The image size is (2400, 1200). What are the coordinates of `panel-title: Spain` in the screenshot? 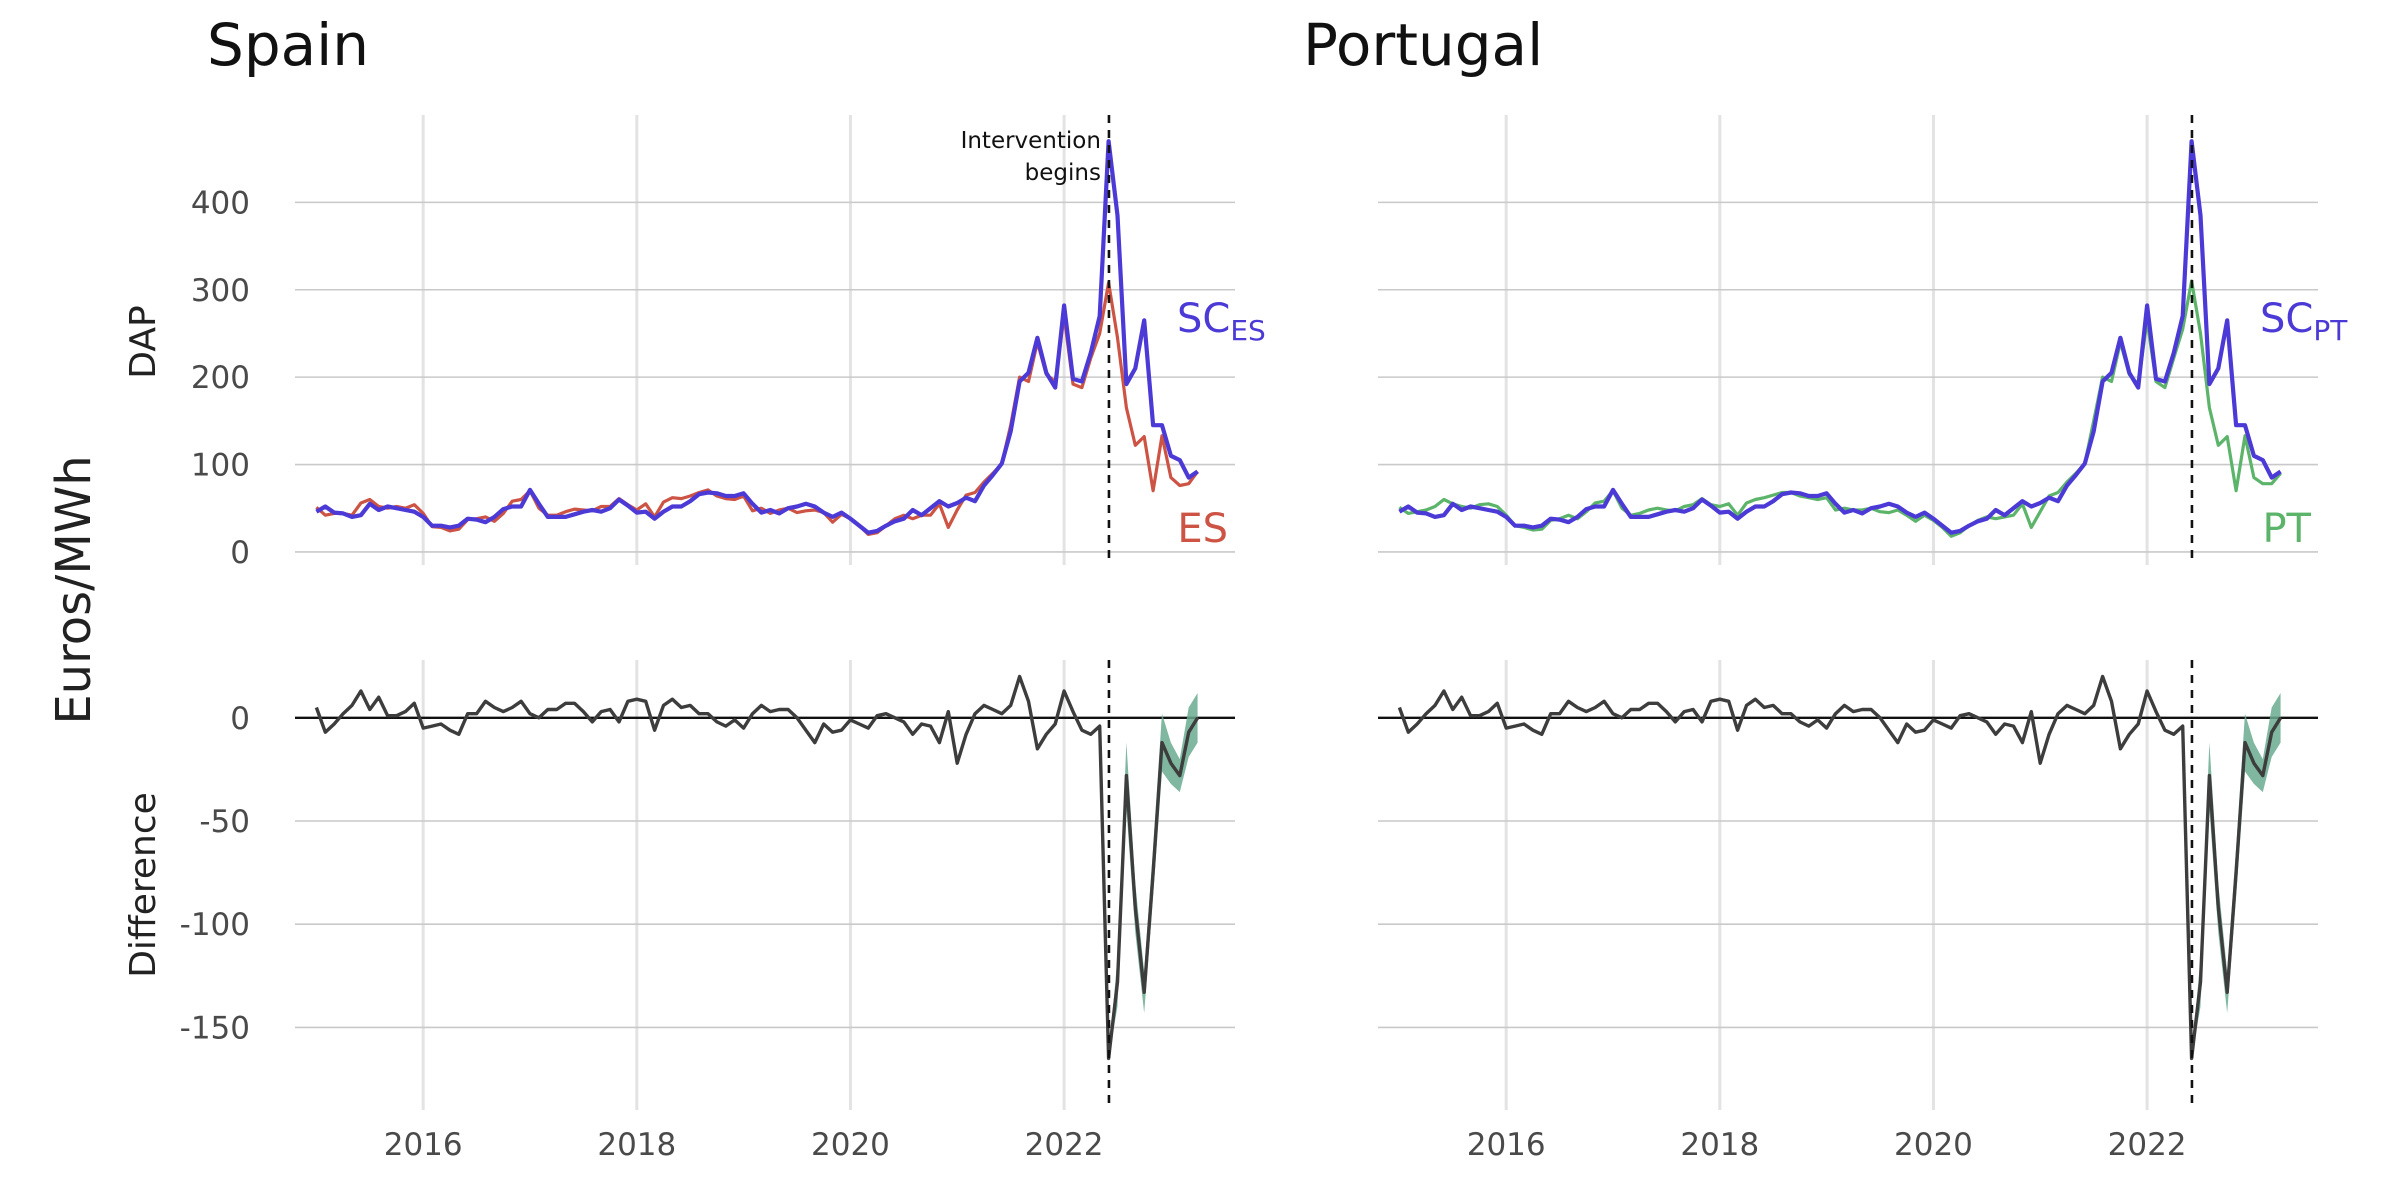 It's located at (288, 45).